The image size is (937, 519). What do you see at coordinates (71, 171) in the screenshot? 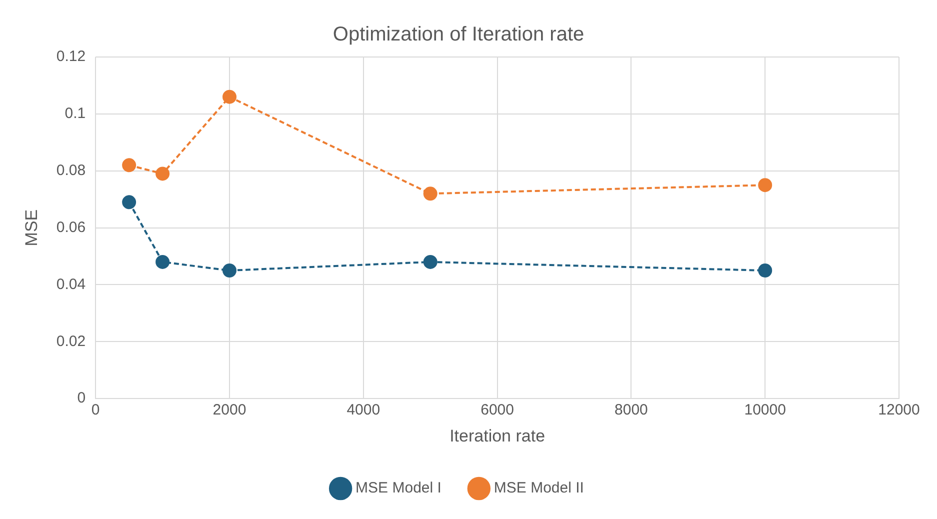
I see `y-tick-label: 0.08` at bounding box center [71, 171].